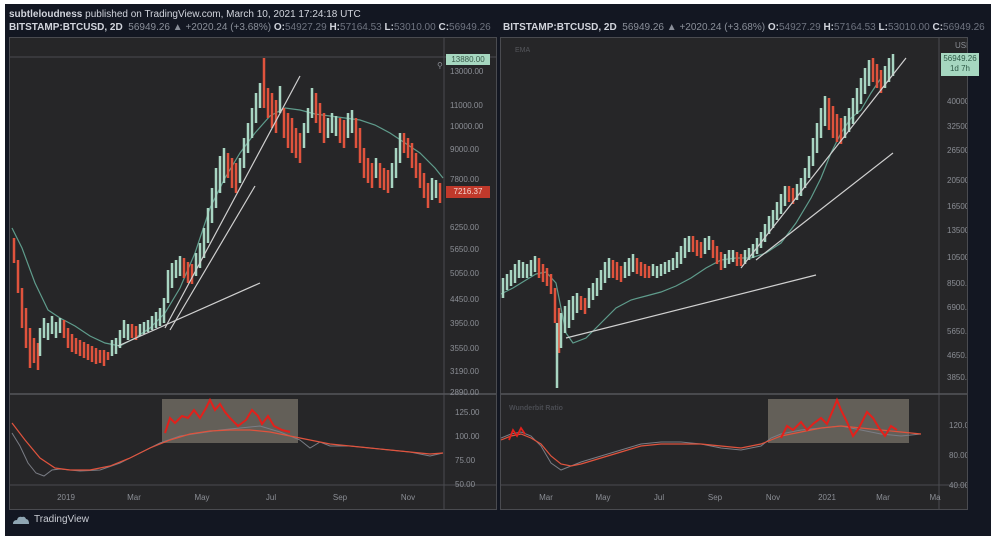 This screenshot has height=542, width=1000. I want to click on right-close: 56949.26, so click(964, 27).